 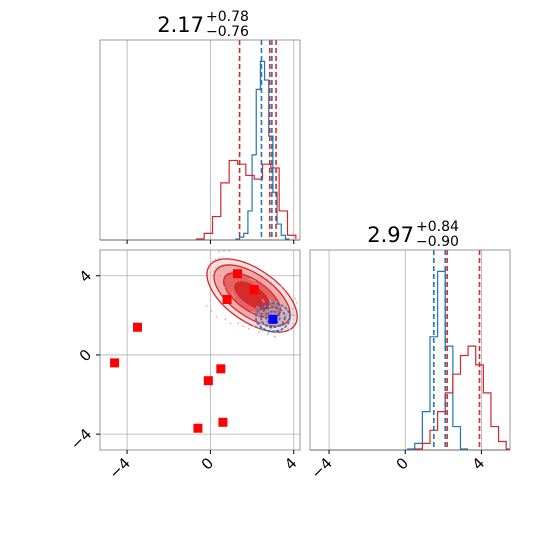 What do you see at coordinates (458, 350) in the screenshot?
I see `hist-right-series-group` at bounding box center [458, 350].